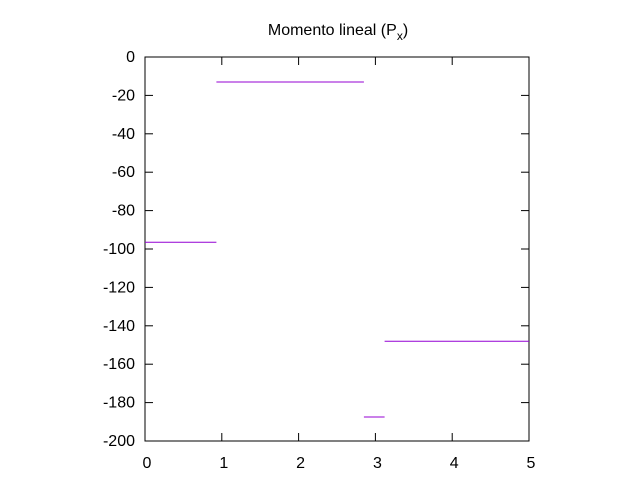 Image resolution: width=640 pixels, height=480 pixels. What do you see at coordinates (123, 211) in the screenshot?
I see `y-tick-label: -80` at bounding box center [123, 211].